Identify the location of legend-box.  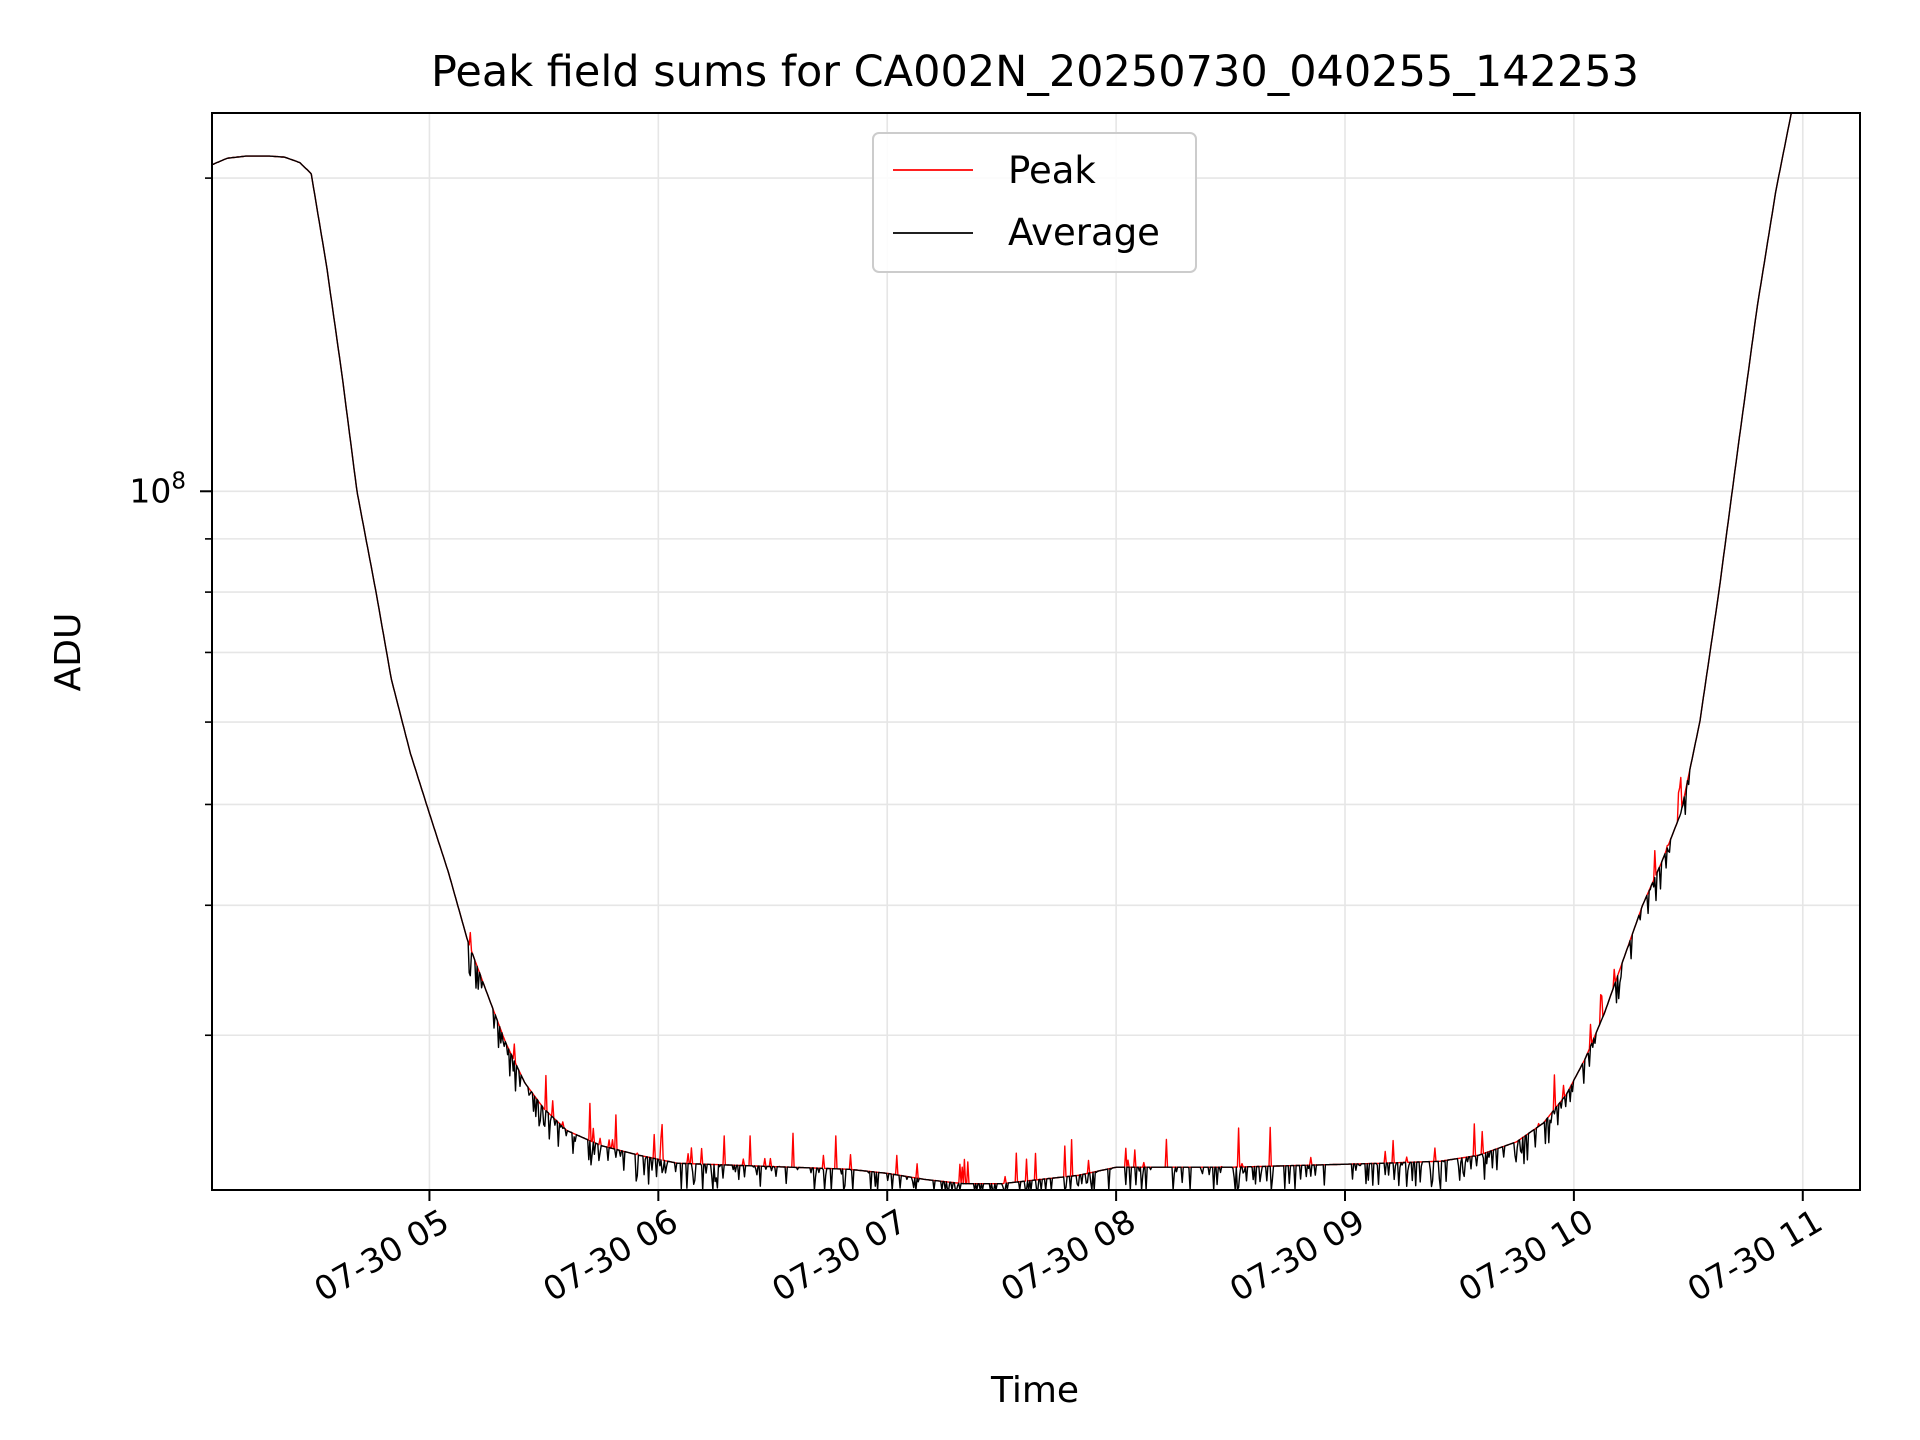
(1034, 202).